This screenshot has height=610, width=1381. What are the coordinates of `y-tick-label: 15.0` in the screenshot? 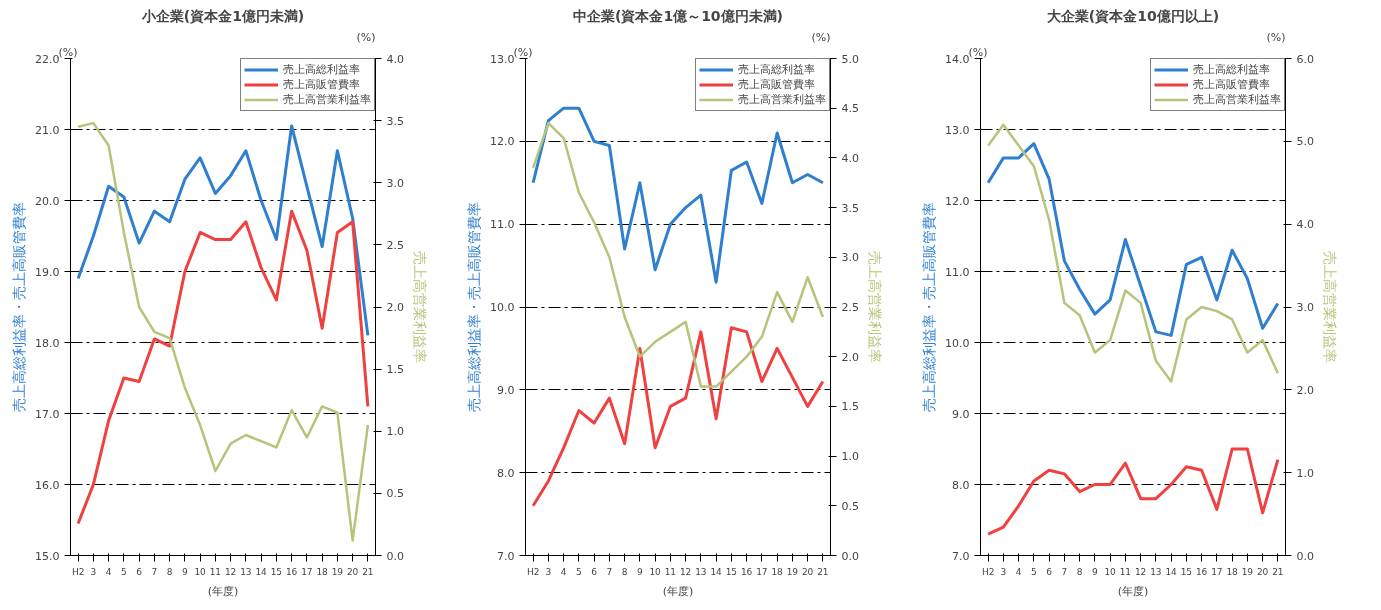 It's located at (47, 556).